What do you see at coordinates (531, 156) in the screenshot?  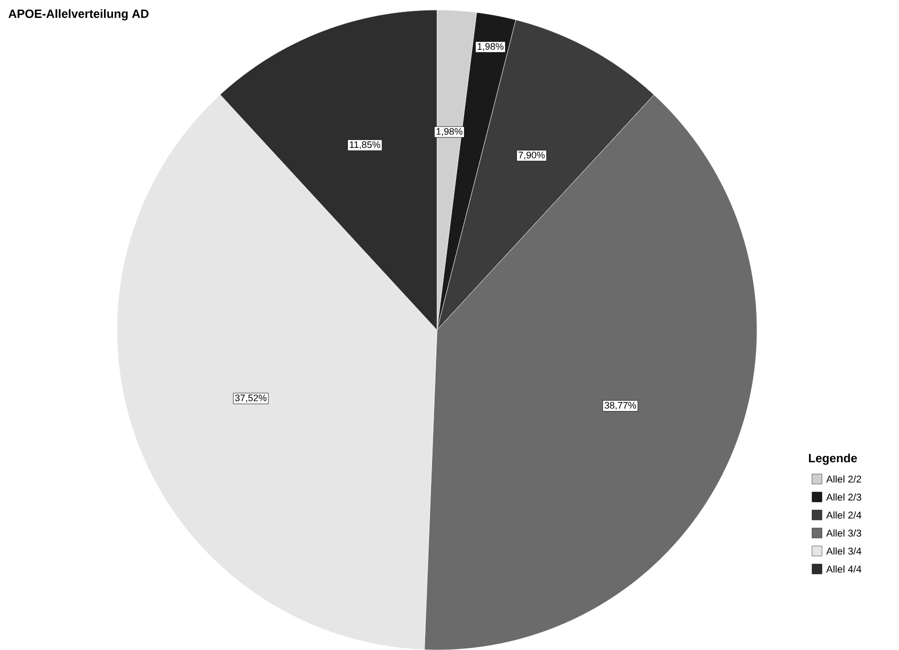 I see `data-label: 7,90%` at bounding box center [531, 156].